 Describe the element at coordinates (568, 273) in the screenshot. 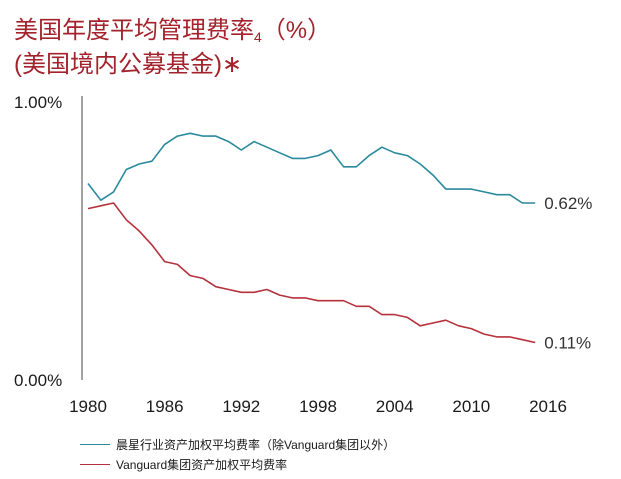

I see `end-labels: 0.62% 0.11%` at that location.